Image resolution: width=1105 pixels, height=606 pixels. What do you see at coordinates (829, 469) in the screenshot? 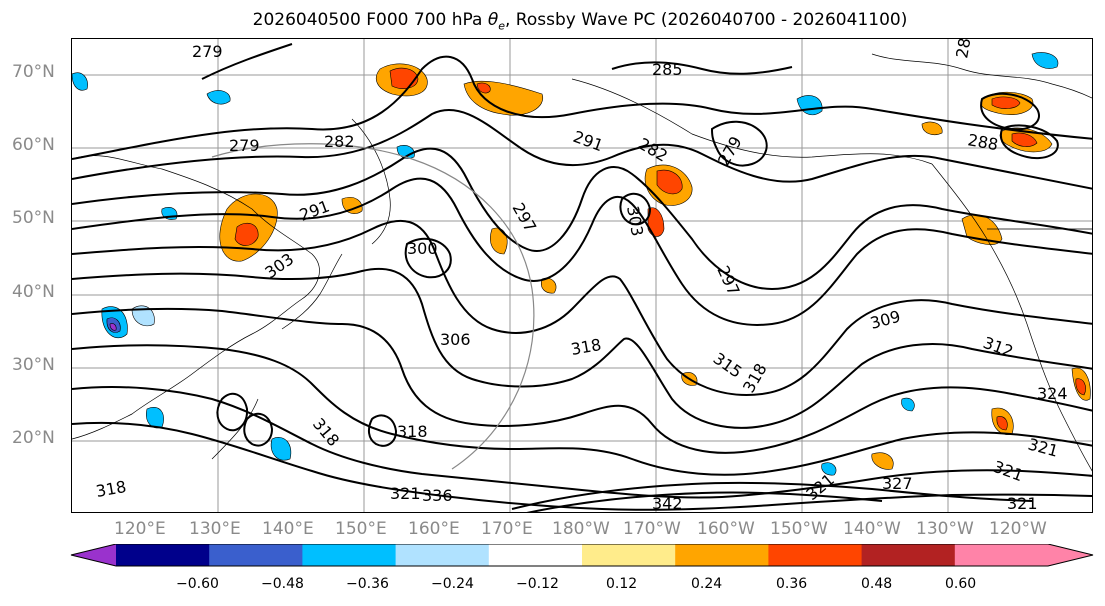
I see `shade-blob-blue-tropics-e` at bounding box center [829, 469].